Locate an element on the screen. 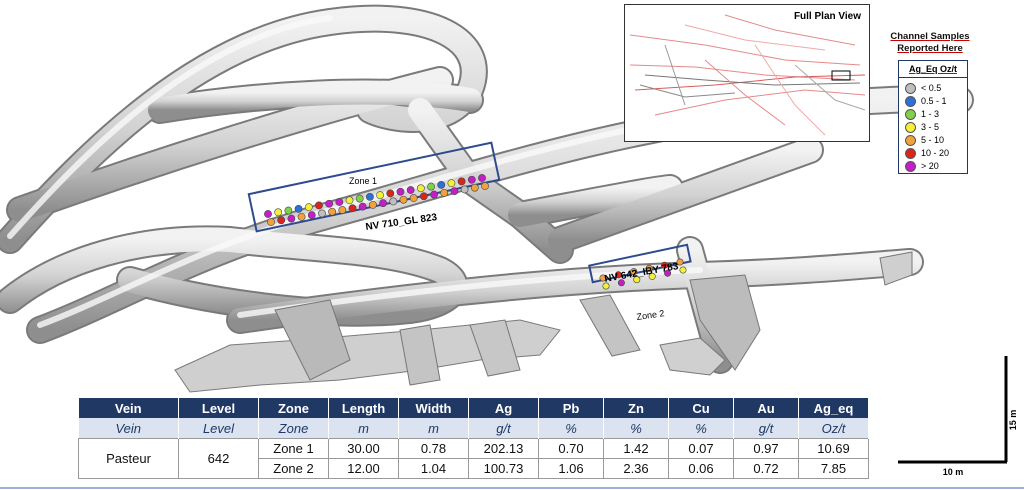  zone-cell: Zone 2 is located at coordinates (293, 468).